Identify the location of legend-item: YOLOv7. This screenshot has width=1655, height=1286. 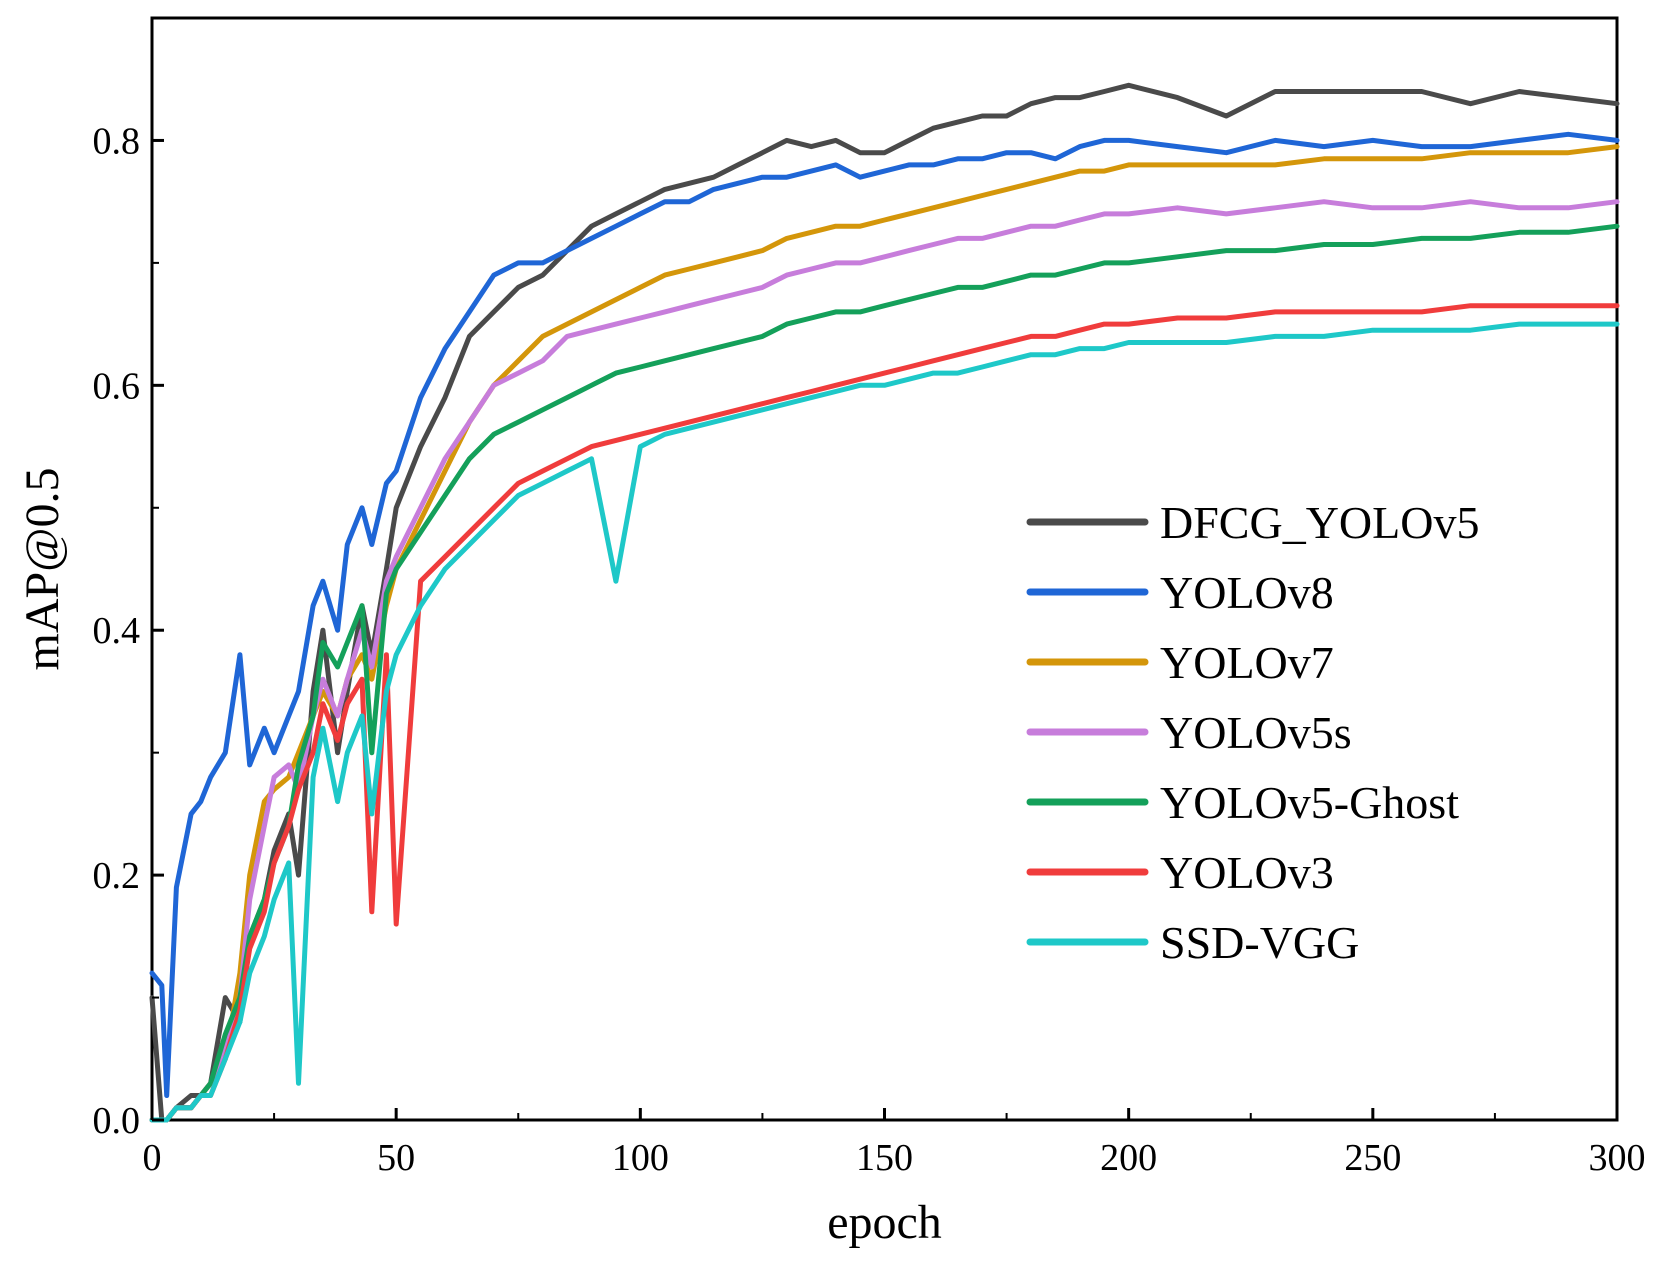
(1180, 662).